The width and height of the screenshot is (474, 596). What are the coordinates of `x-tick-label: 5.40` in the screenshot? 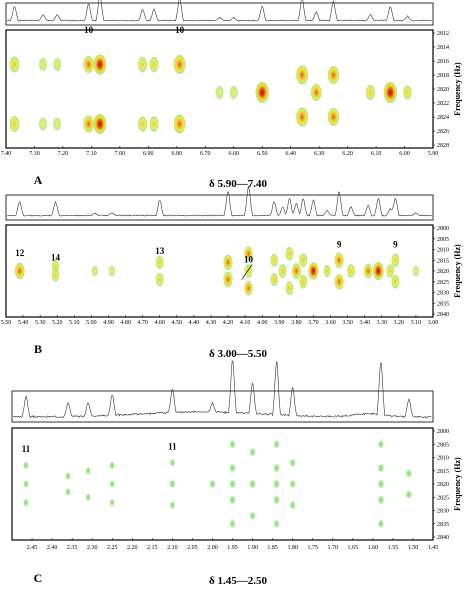 It's located at (23, 323).